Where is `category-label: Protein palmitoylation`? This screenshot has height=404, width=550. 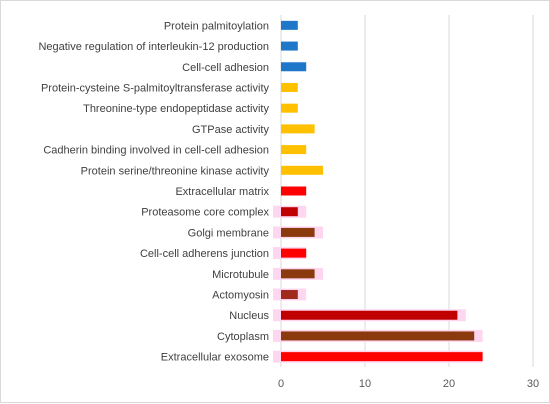
category-label: Protein palmitoylation is located at coordinates (216, 26).